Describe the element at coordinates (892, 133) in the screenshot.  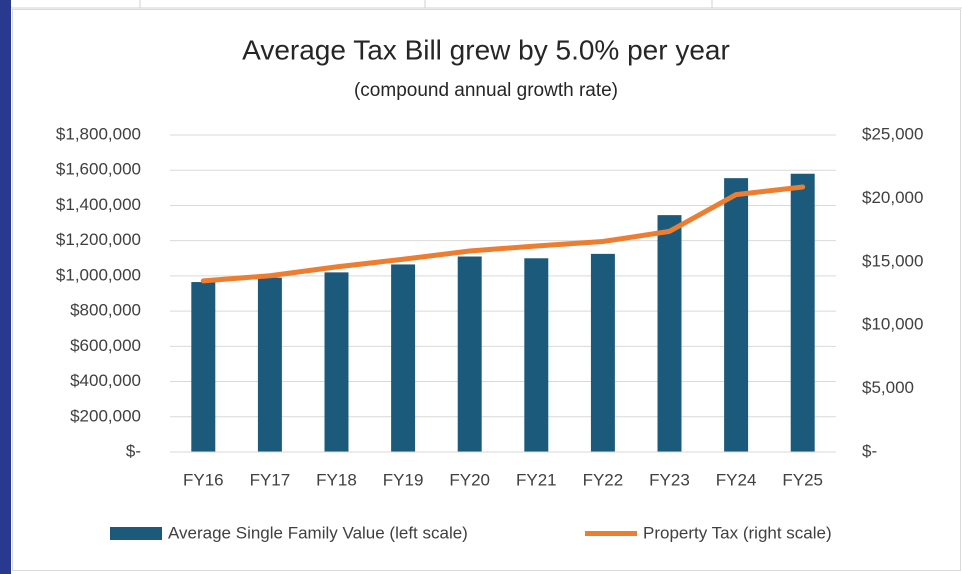
I see `y2-tick-label: $25,000` at that location.